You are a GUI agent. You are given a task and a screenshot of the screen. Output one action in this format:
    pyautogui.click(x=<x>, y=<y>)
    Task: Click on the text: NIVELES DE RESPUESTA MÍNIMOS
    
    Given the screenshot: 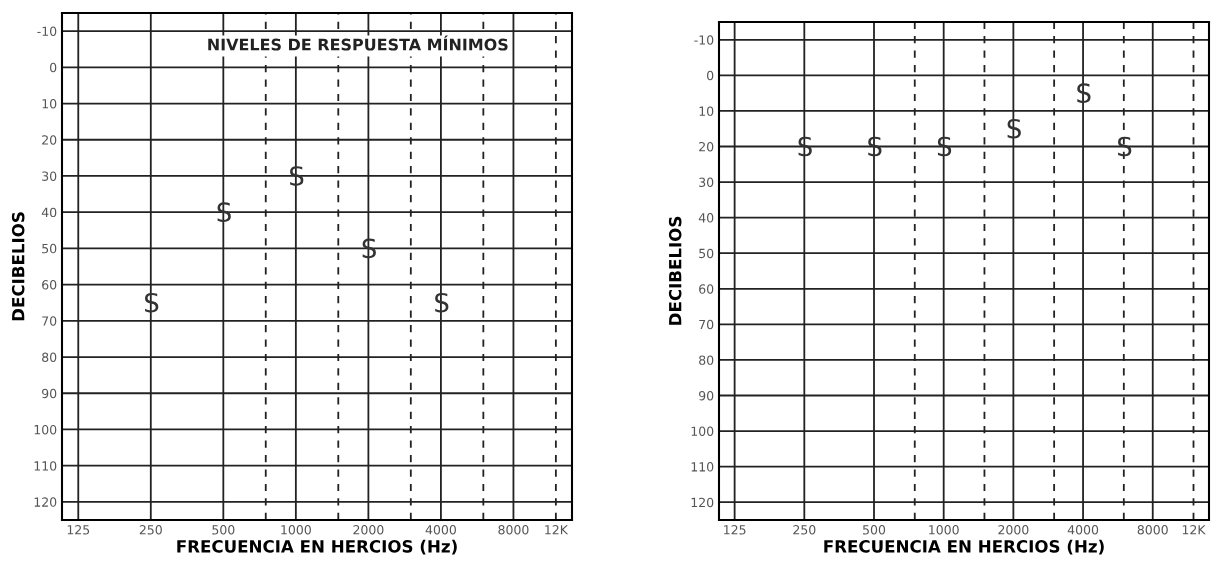 What is the action you would take?
    pyautogui.click(x=358, y=43)
    